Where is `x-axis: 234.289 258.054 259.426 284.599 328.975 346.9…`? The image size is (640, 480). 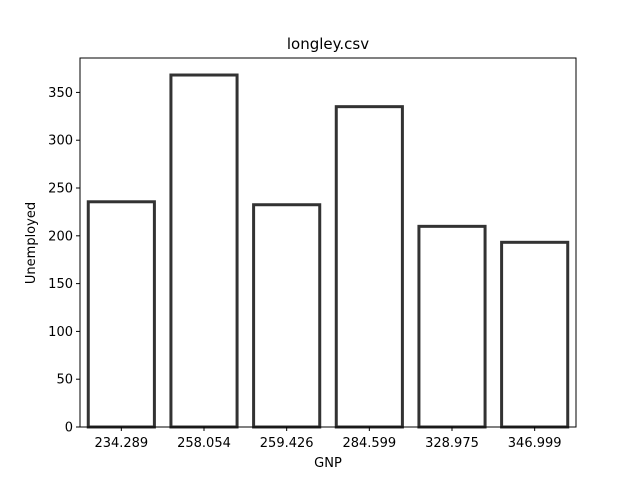
x-axis: 234.289 258.054 259.426 284.599 328.975 346.9… is located at coordinates (328, 439).